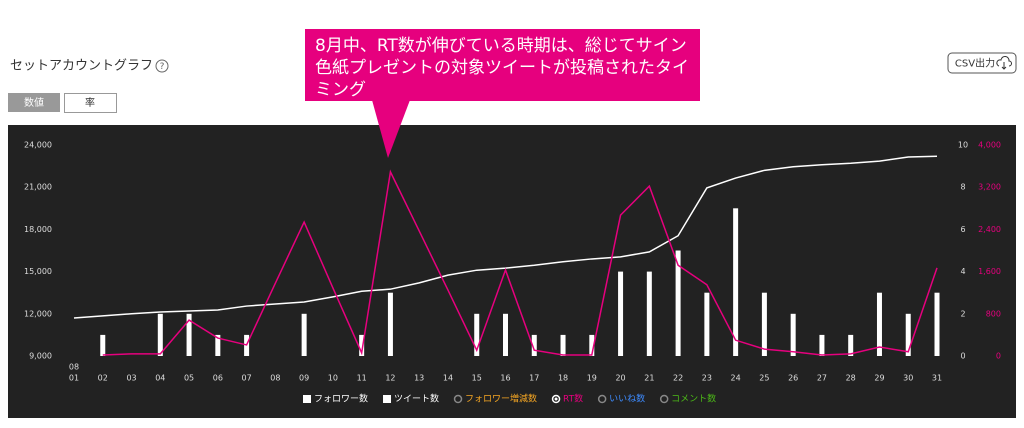 The height and width of the screenshot is (428, 1024). I want to click on y-tick-label: 21,000, so click(38, 187).